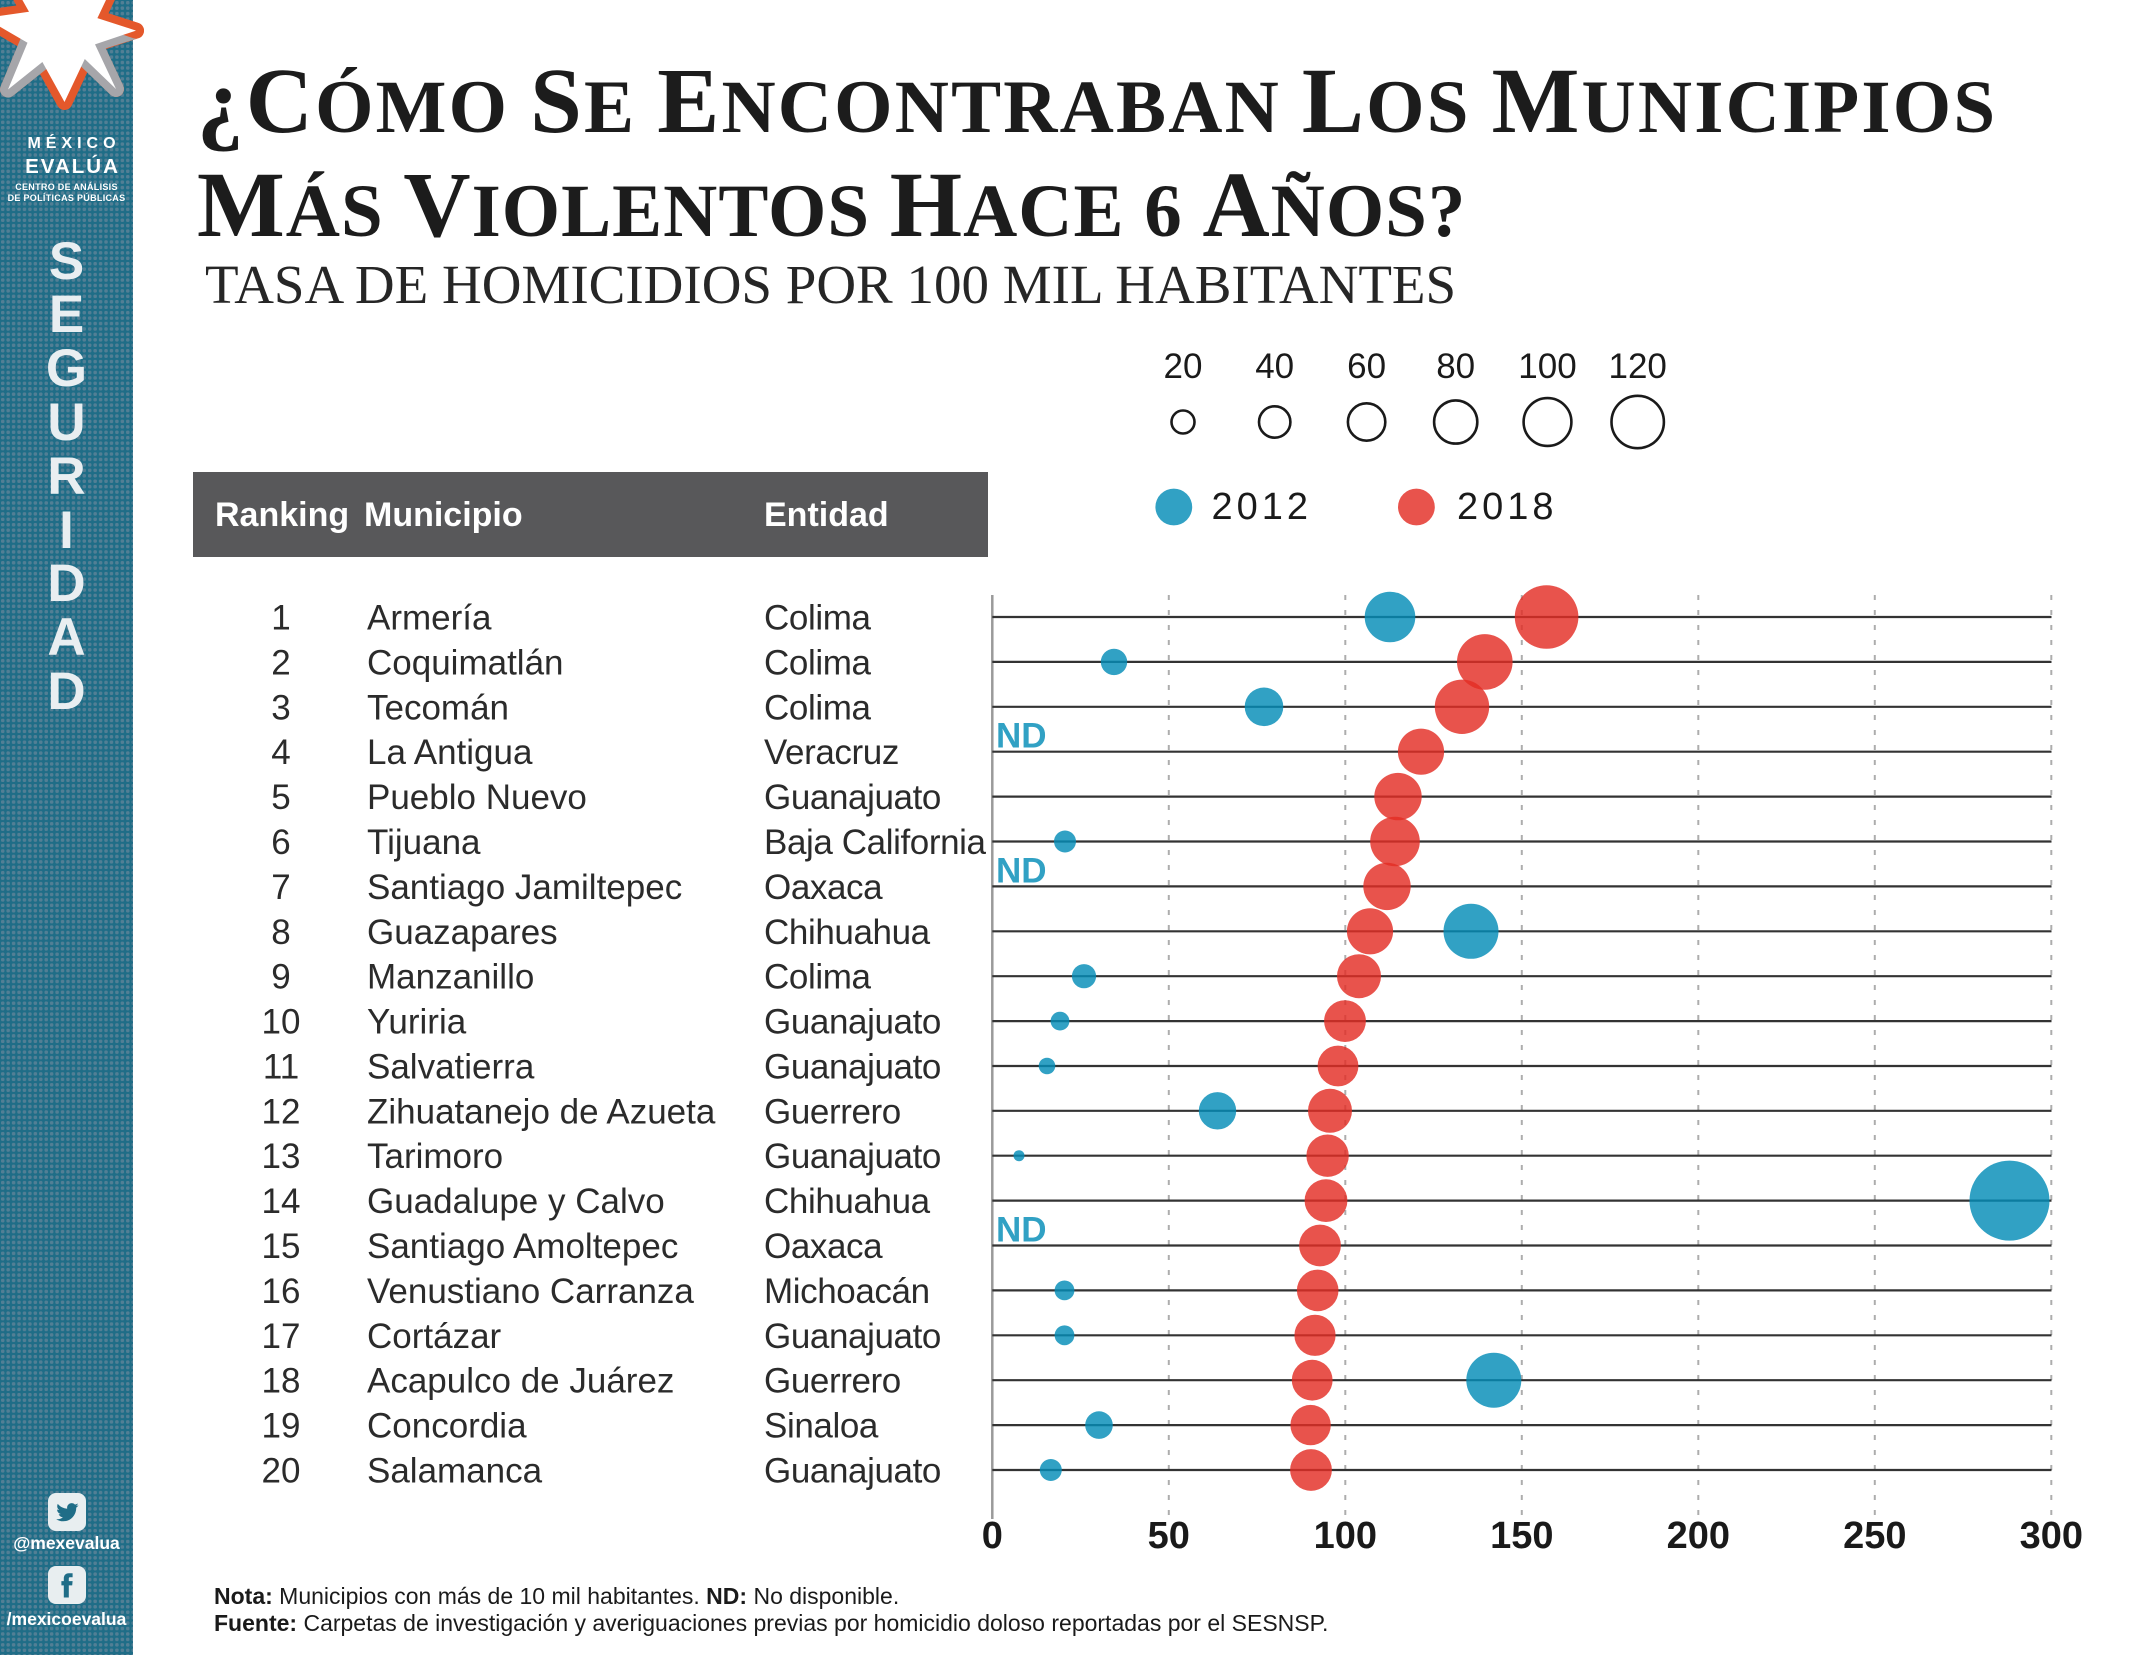  Describe the element at coordinates (281, 1111) in the screenshot. I see `svg-text: 12` at that location.